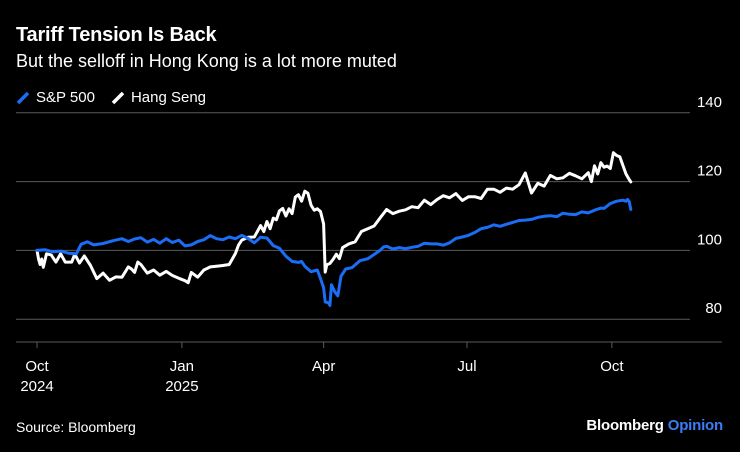 This screenshot has width=740, height=452. I want to click on legend-item-sp500: S&P 500, so click(55, 97).